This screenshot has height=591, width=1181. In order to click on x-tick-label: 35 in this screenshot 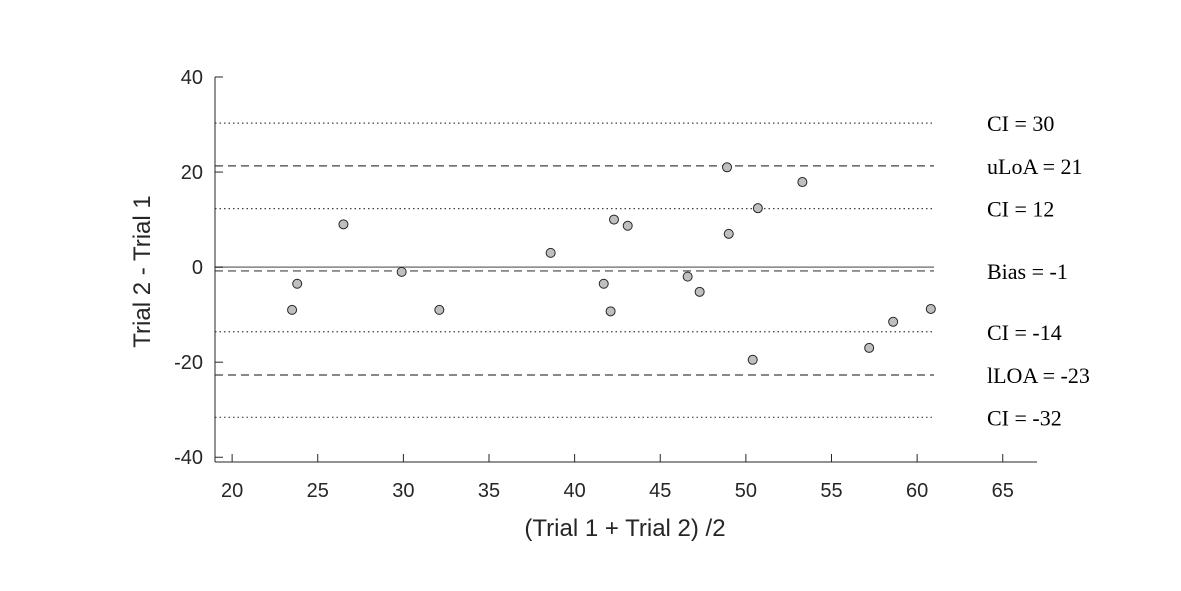, I will do `click(489, 491)`.